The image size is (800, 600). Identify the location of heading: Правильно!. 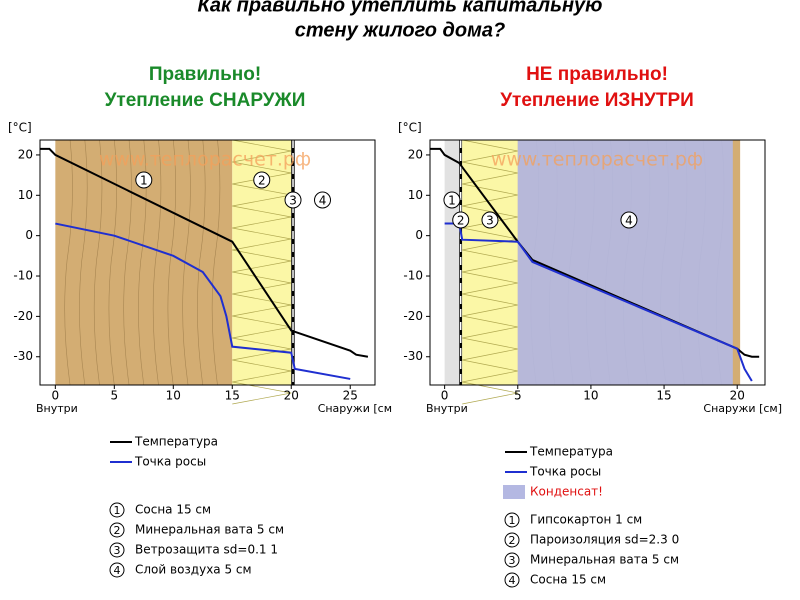
(205, 74).